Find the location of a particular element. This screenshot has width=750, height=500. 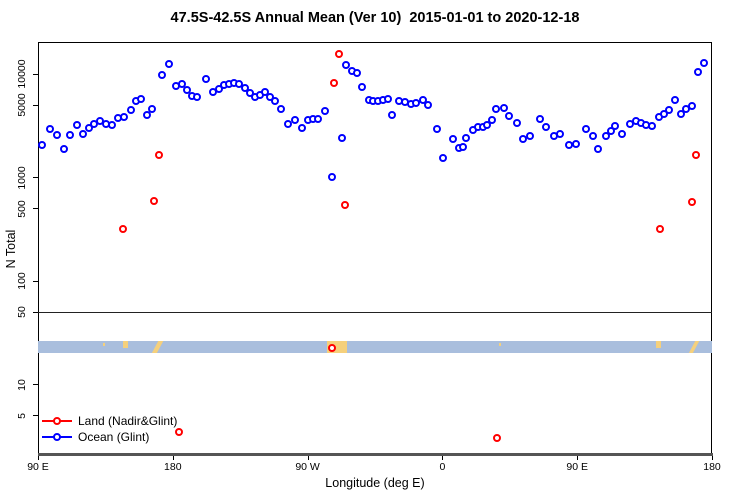

y-tick-label: 100 is located at coordinates (22, 281).